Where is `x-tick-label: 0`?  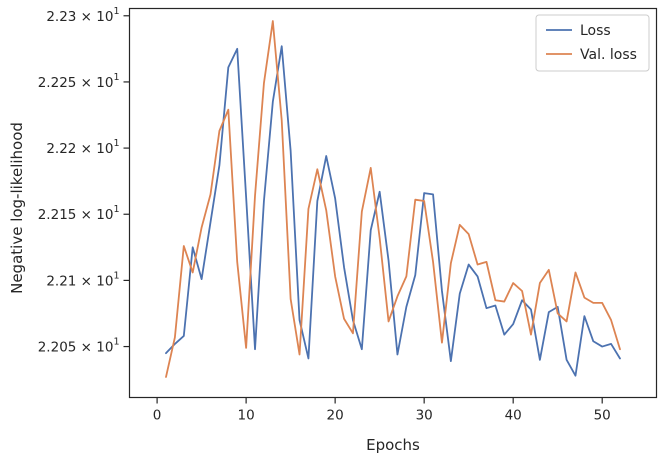
x-tick-label: 0 is located at coordinates (157, 416).